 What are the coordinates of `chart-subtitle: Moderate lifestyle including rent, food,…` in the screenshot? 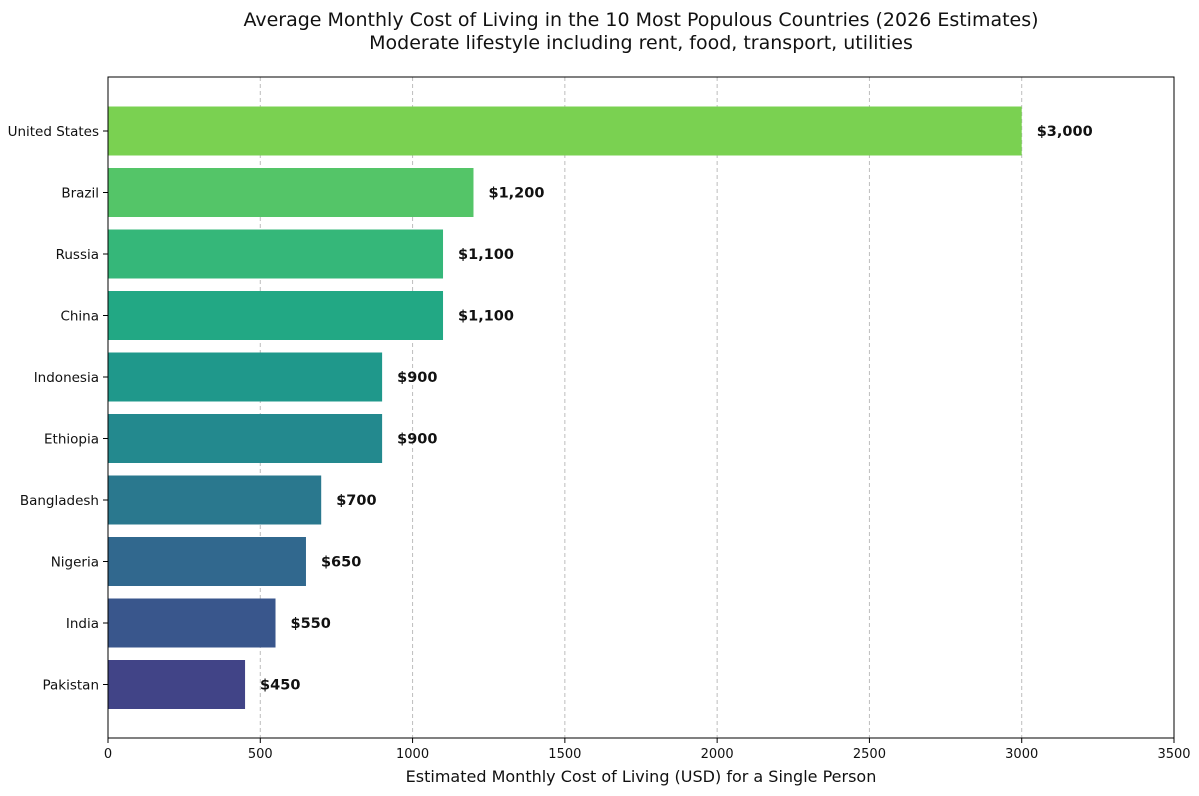 It's located at (641, 43).